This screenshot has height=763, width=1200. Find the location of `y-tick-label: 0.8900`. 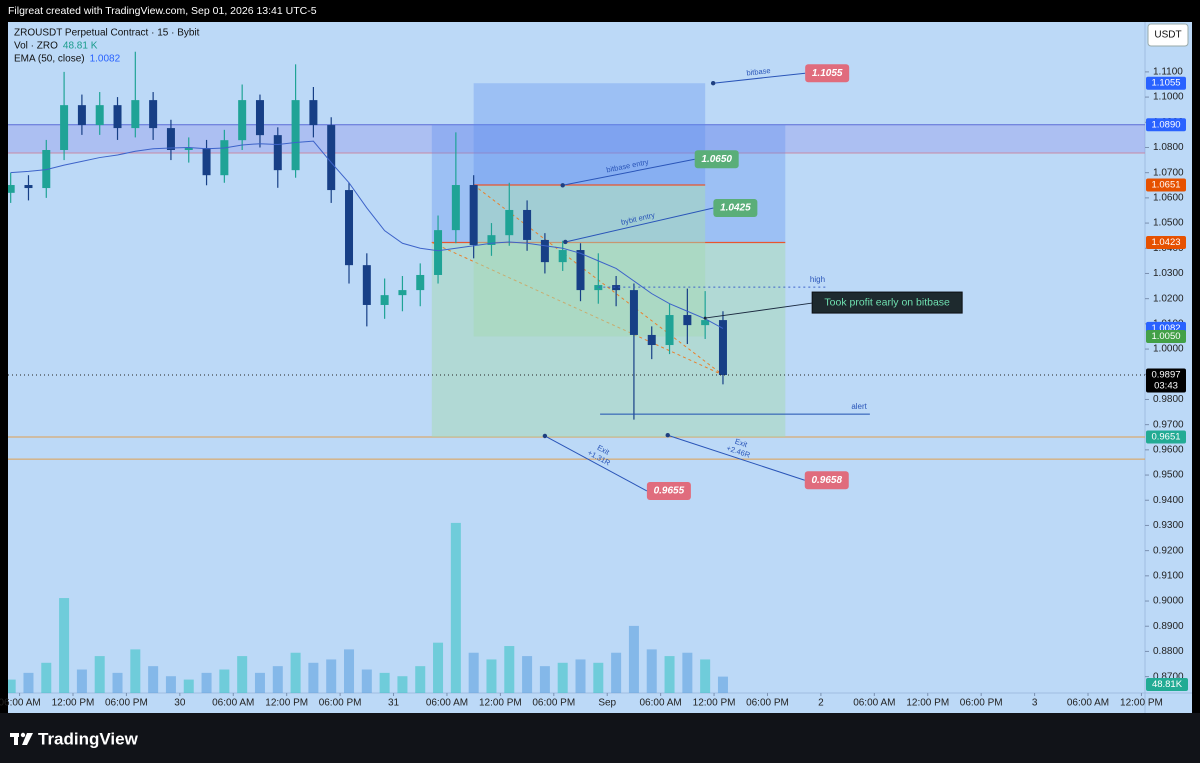

y-tick-label: 0.8900 is located at coordinates (1168, 626).